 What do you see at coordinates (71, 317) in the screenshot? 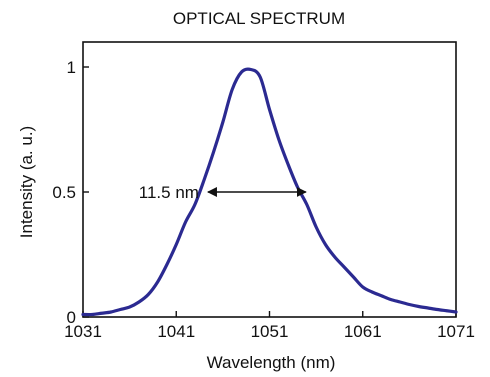
I see `y-tick-label: 0` at bounding box center [71, 317].